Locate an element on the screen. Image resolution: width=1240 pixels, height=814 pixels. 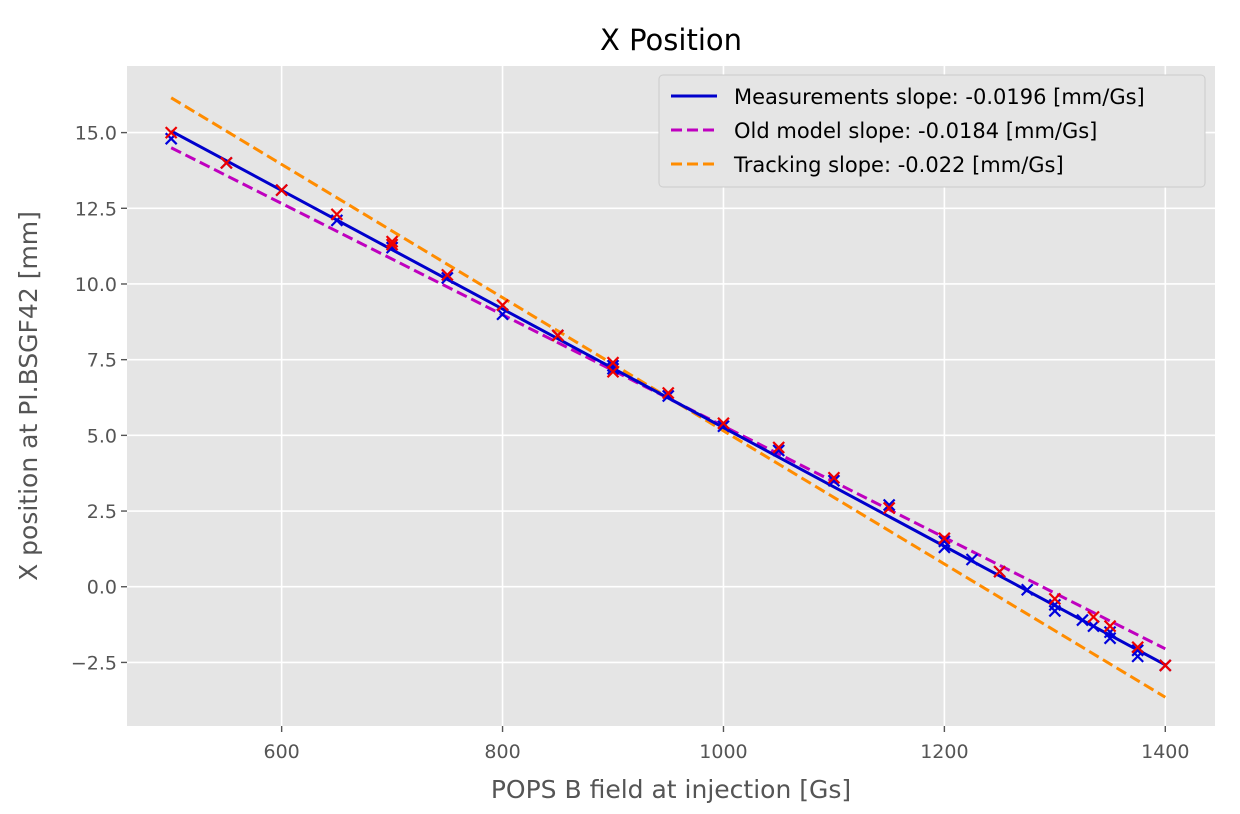
y-tick-label: 10.0 is located at coordinates (96, 285).